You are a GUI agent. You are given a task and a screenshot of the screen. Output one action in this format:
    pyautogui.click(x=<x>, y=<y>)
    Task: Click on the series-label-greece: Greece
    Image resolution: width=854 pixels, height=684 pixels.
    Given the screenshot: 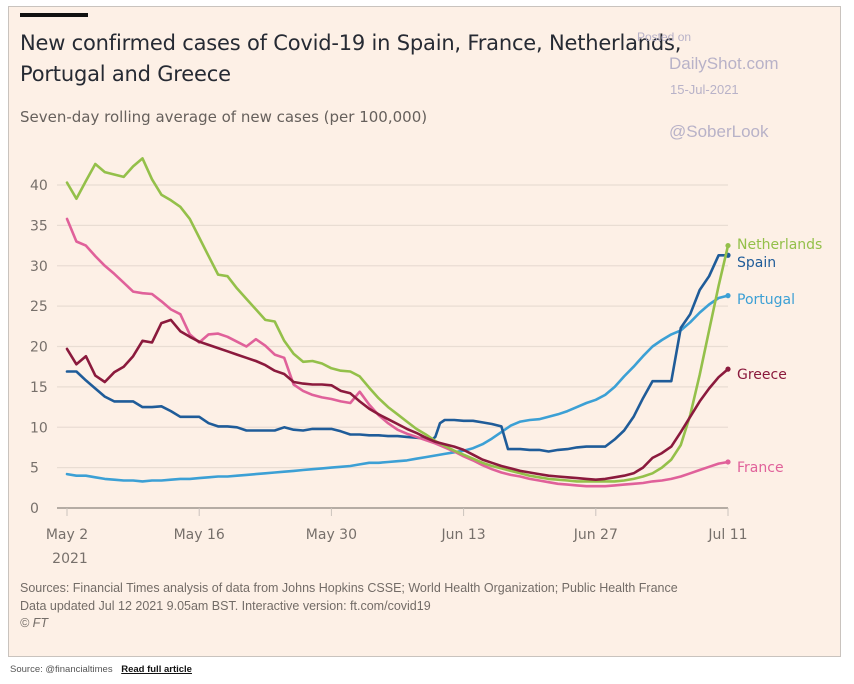 What is the action you would take?
    pyautogui.click(x=762, y=375)
    